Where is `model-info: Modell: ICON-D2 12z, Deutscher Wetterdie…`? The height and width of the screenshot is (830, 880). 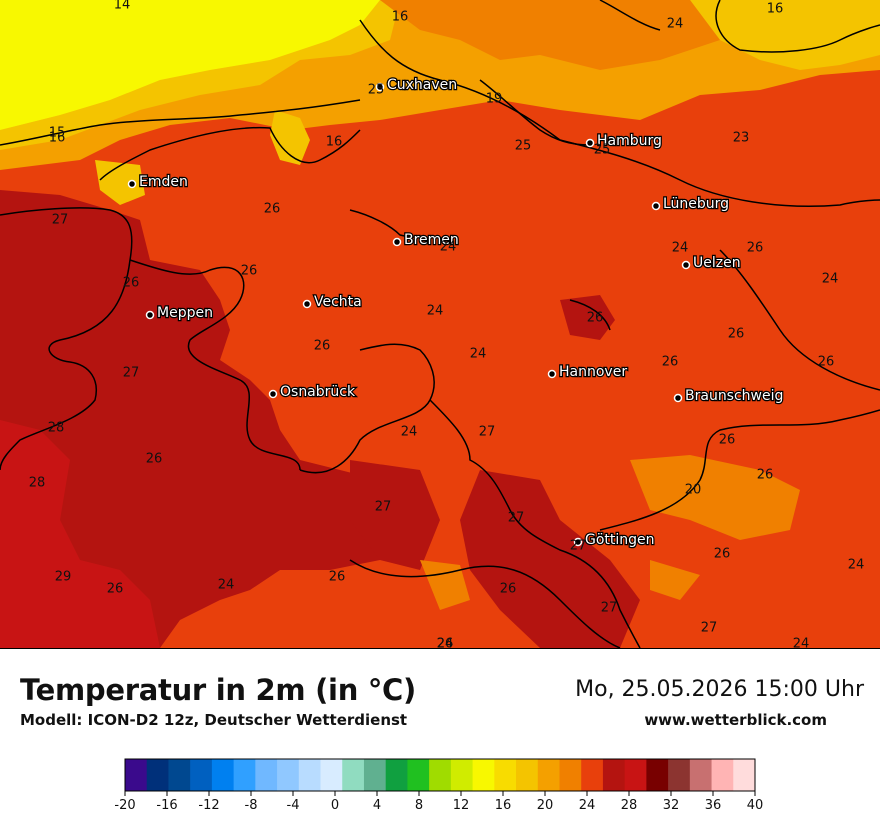 model-info: Modell: ICON-D2 12z, Deutscher Wetterdie… is located at coordinates (214, 720).